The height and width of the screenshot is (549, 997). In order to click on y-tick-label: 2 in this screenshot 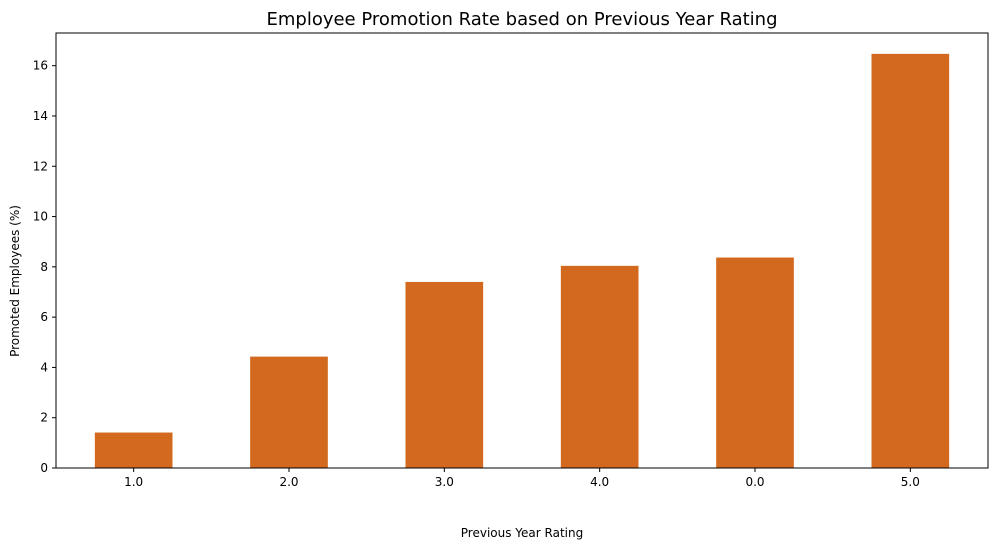, I will do `click(44, 418)`.